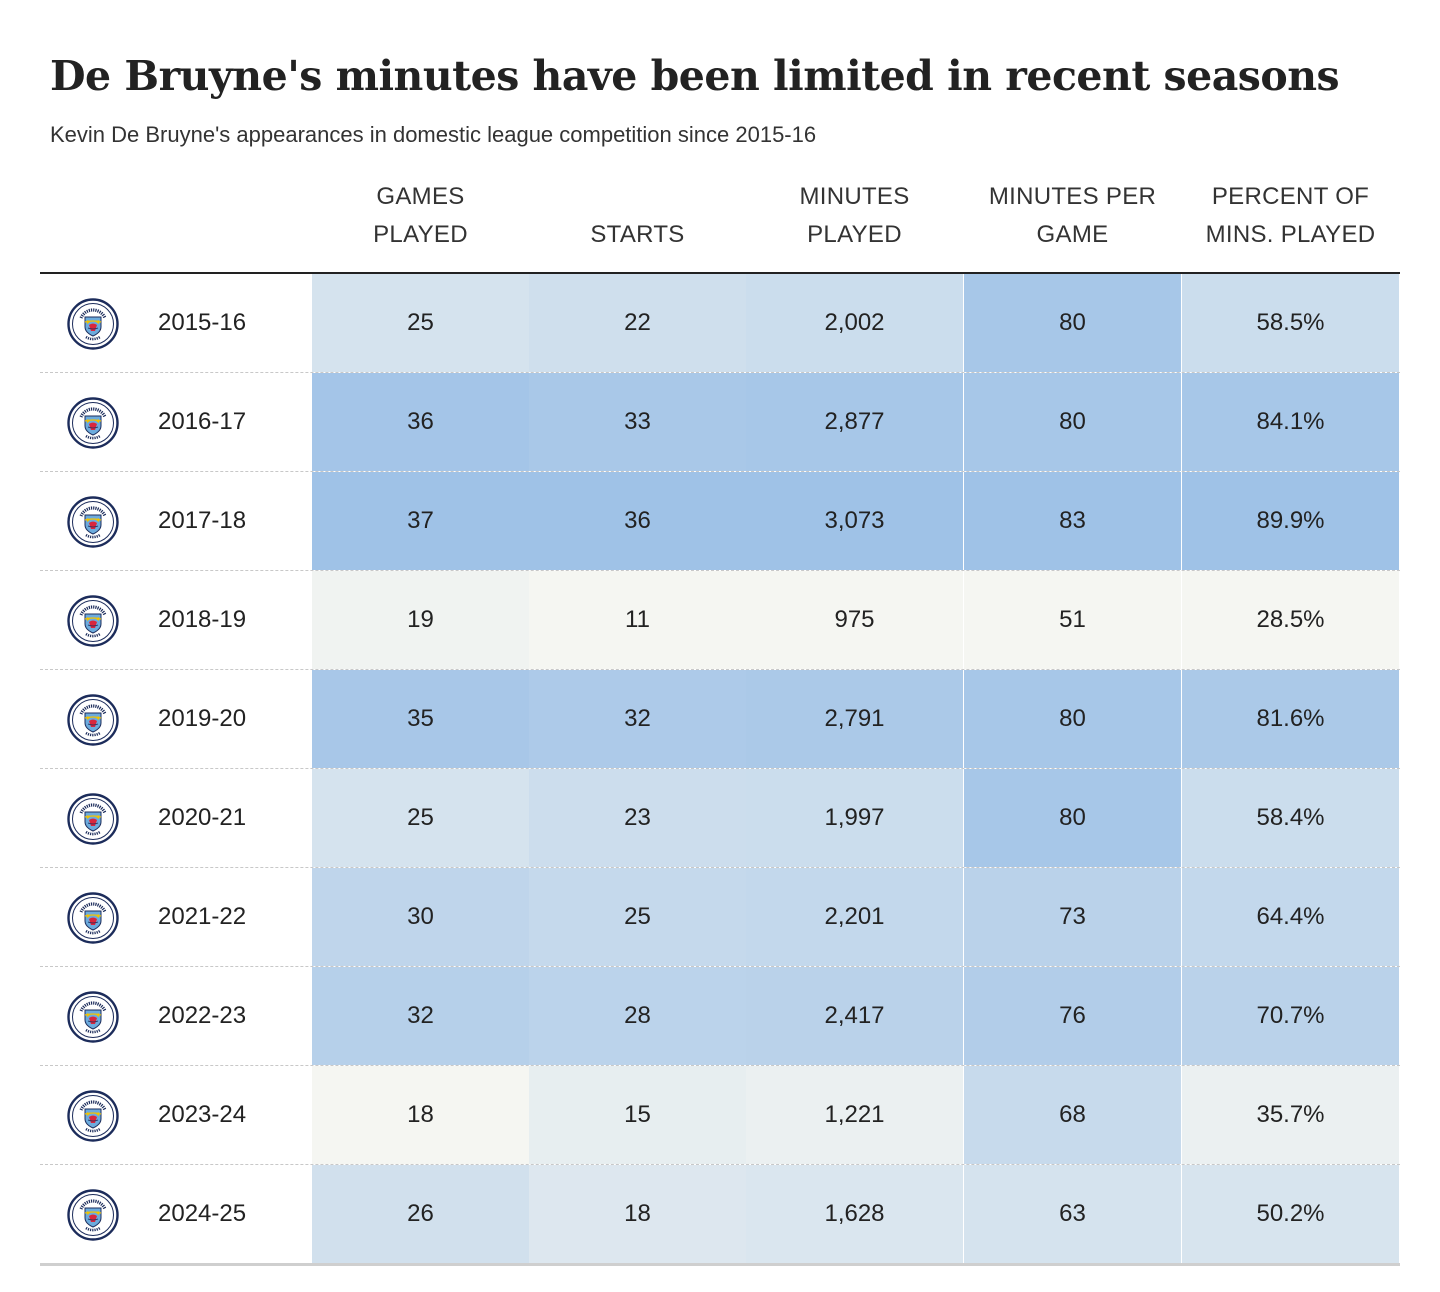 This screenshot has height=1292, width=1440. What do you see at coordinates (854, 620) in the screenshot?
I see `cell-minutes: 975` at bounding box center [854, 620].